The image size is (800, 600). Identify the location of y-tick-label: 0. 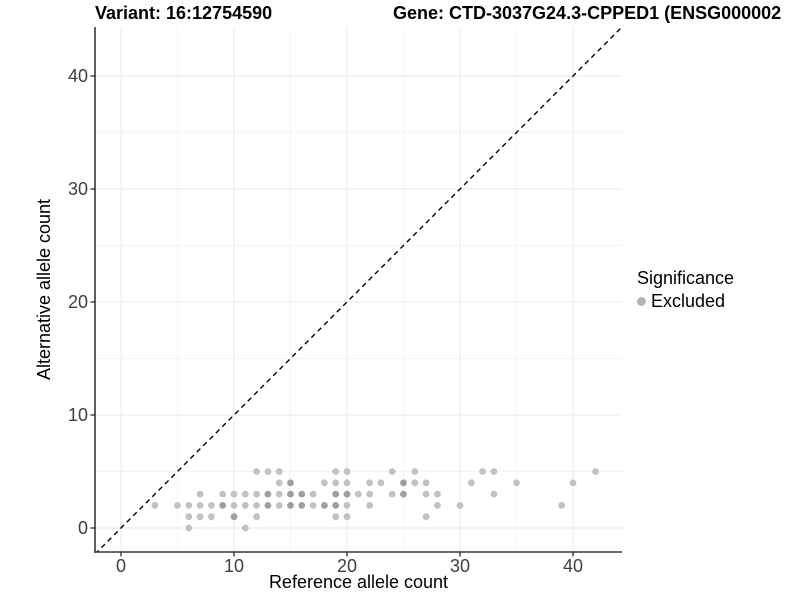
(83, 528).